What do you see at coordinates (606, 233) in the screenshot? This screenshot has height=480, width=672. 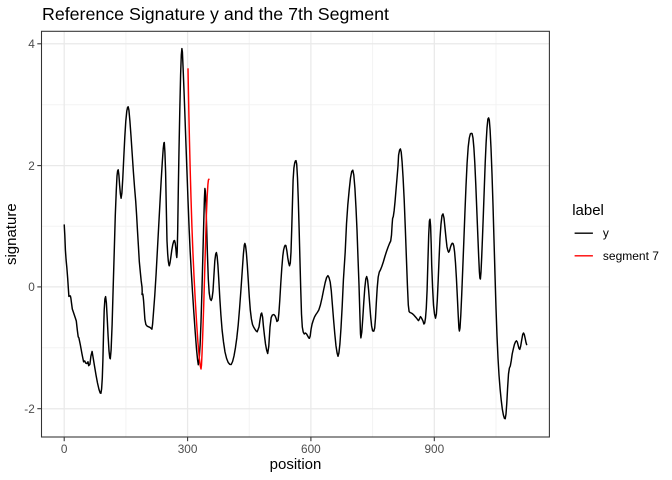 I see `svg-text: y` at bounding box center [606, 233].